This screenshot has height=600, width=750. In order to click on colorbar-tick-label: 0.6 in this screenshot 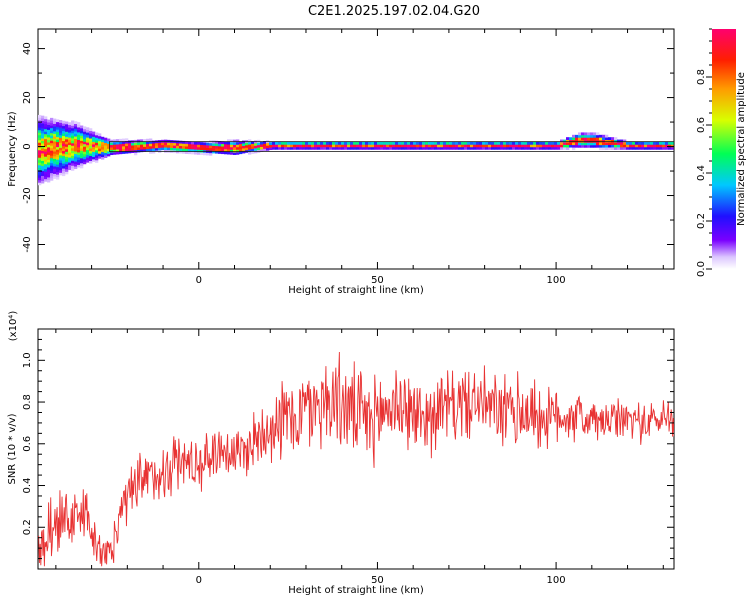, I will do `click(701, 125)`.